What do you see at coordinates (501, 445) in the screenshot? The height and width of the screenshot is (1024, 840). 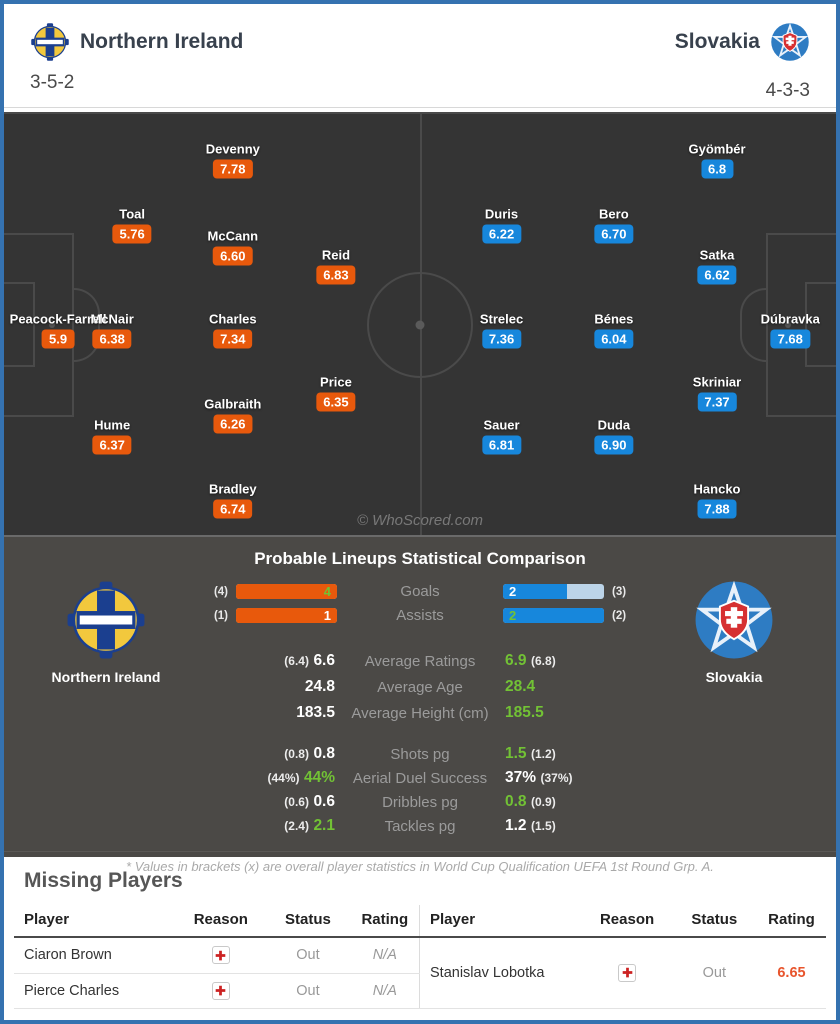 I see `player-rating-badge: 6.81` at bounding box center [501, 445].